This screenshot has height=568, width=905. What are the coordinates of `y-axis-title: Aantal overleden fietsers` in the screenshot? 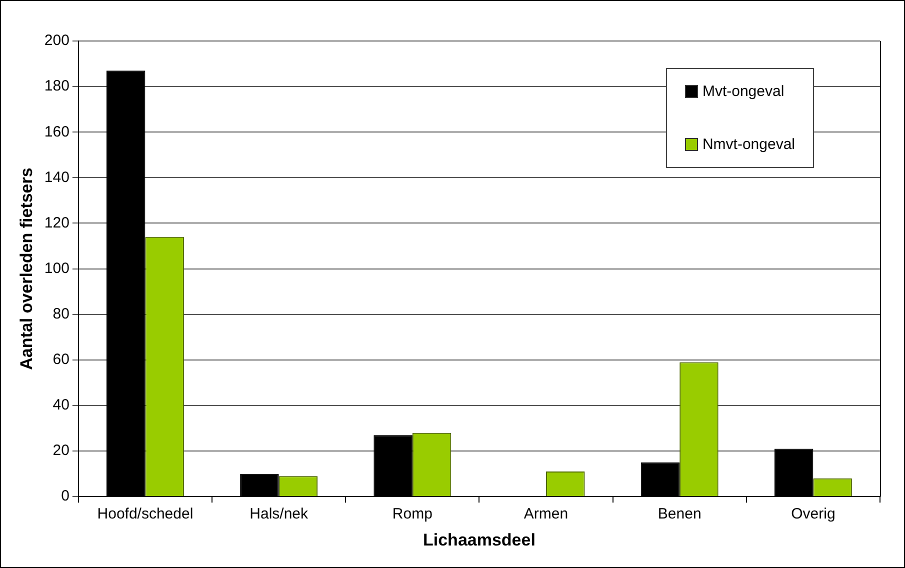 It's located at (26, 269).